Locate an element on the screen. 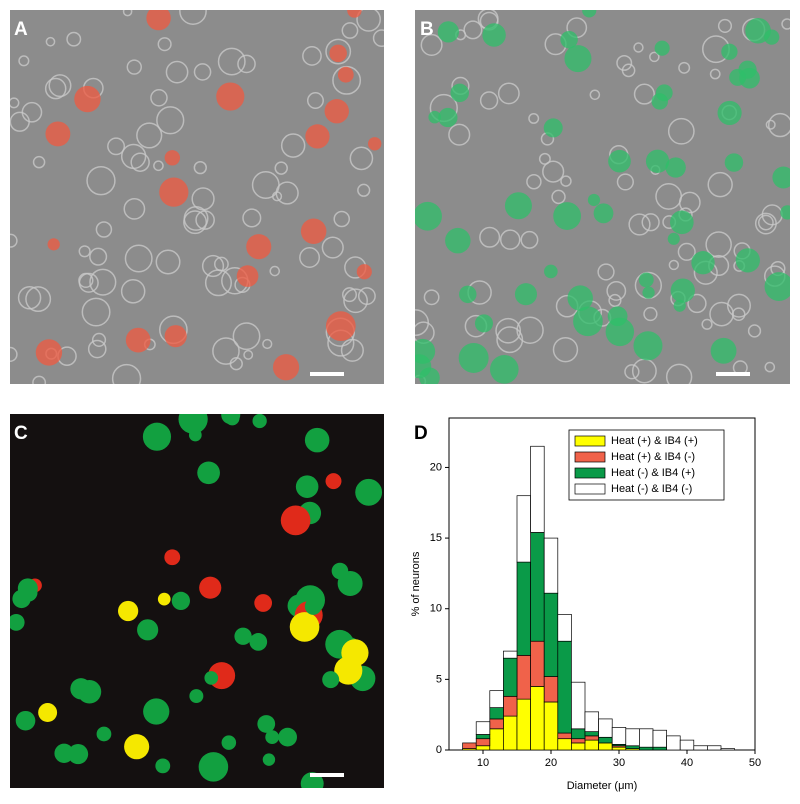  panel-label: D is located at coordinates (421, 433).